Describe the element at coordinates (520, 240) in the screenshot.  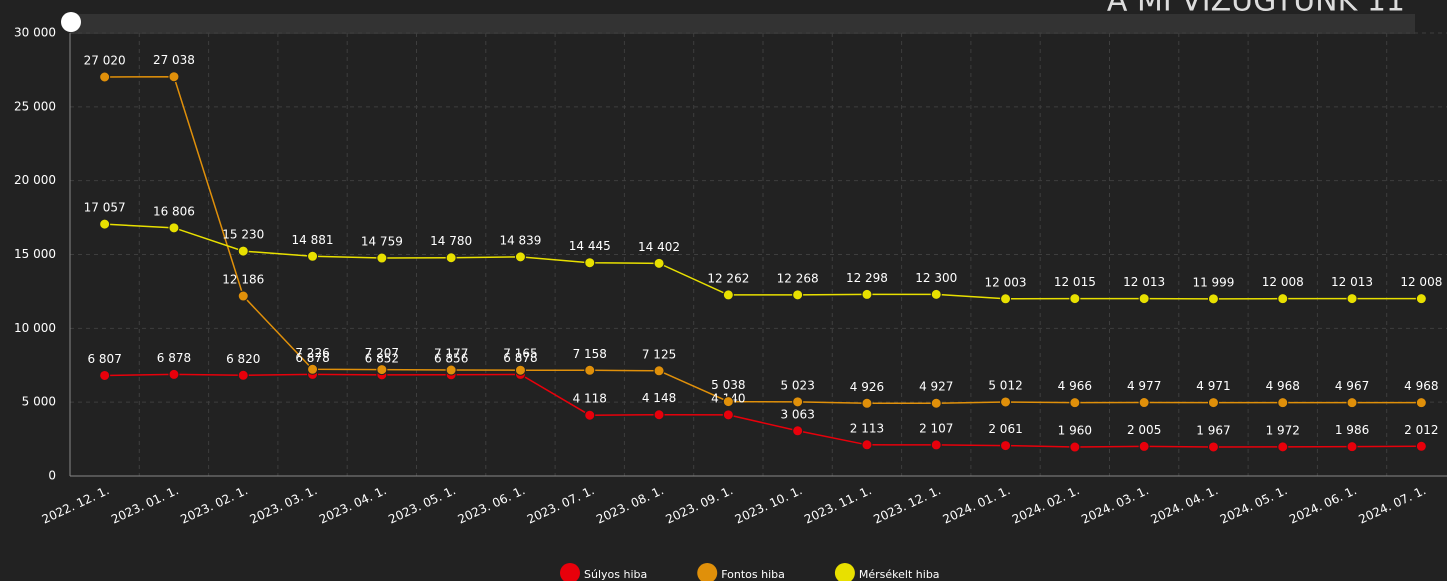
I see `data-label: 14 839` at that location.